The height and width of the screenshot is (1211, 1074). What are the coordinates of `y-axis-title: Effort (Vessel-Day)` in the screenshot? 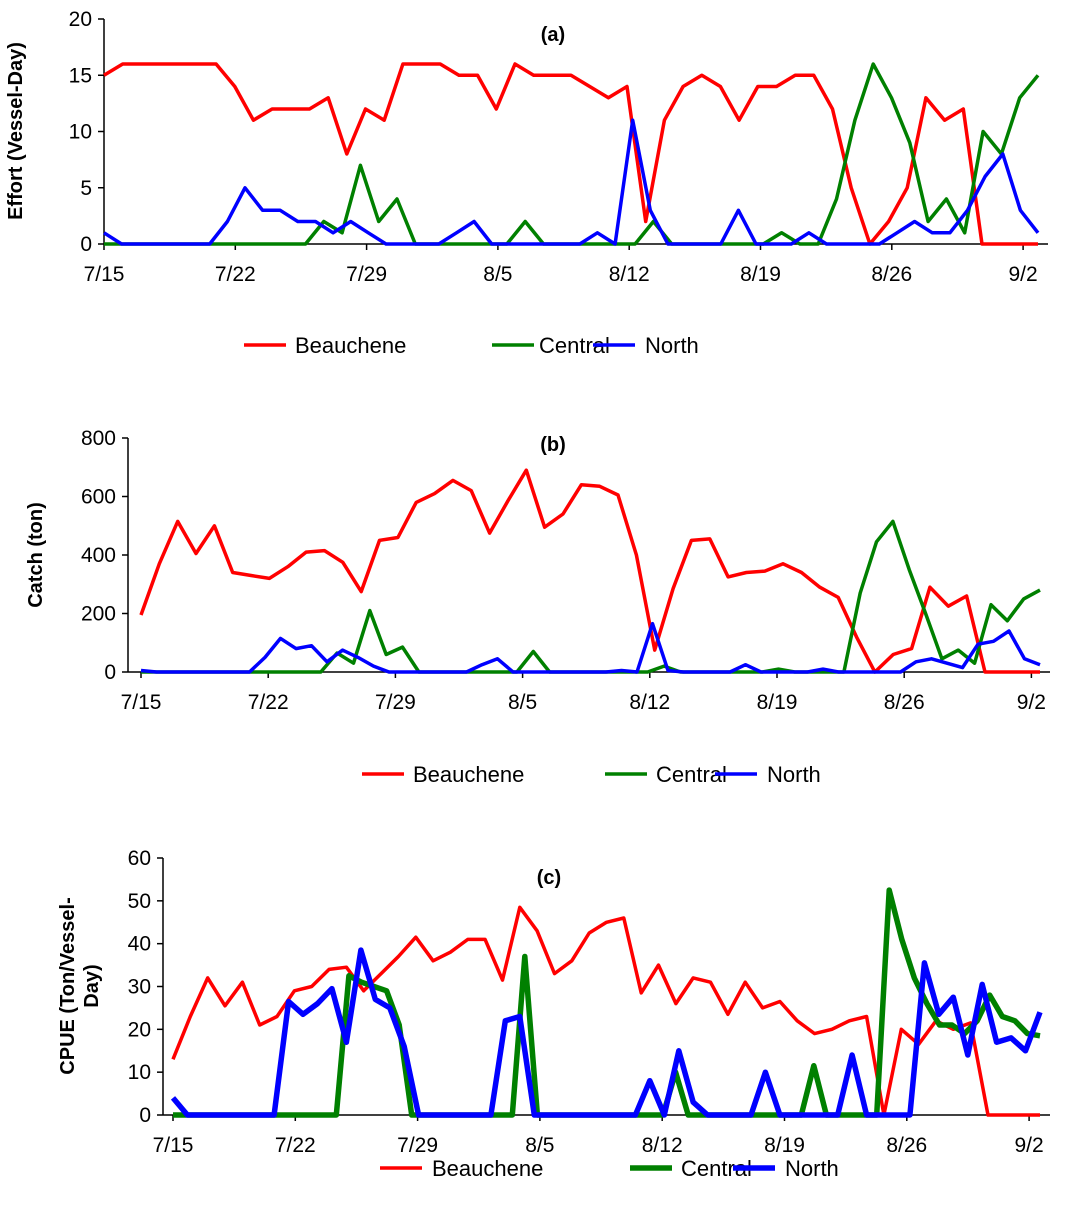 It's located at (16, 131).